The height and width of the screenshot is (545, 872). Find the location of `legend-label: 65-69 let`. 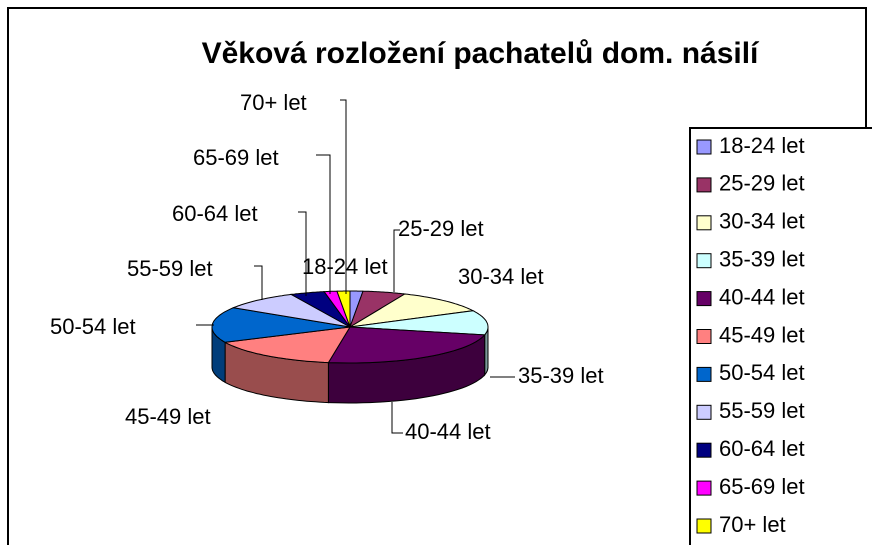

legend-label: 65-69 let is located at coordinates (762, 486).